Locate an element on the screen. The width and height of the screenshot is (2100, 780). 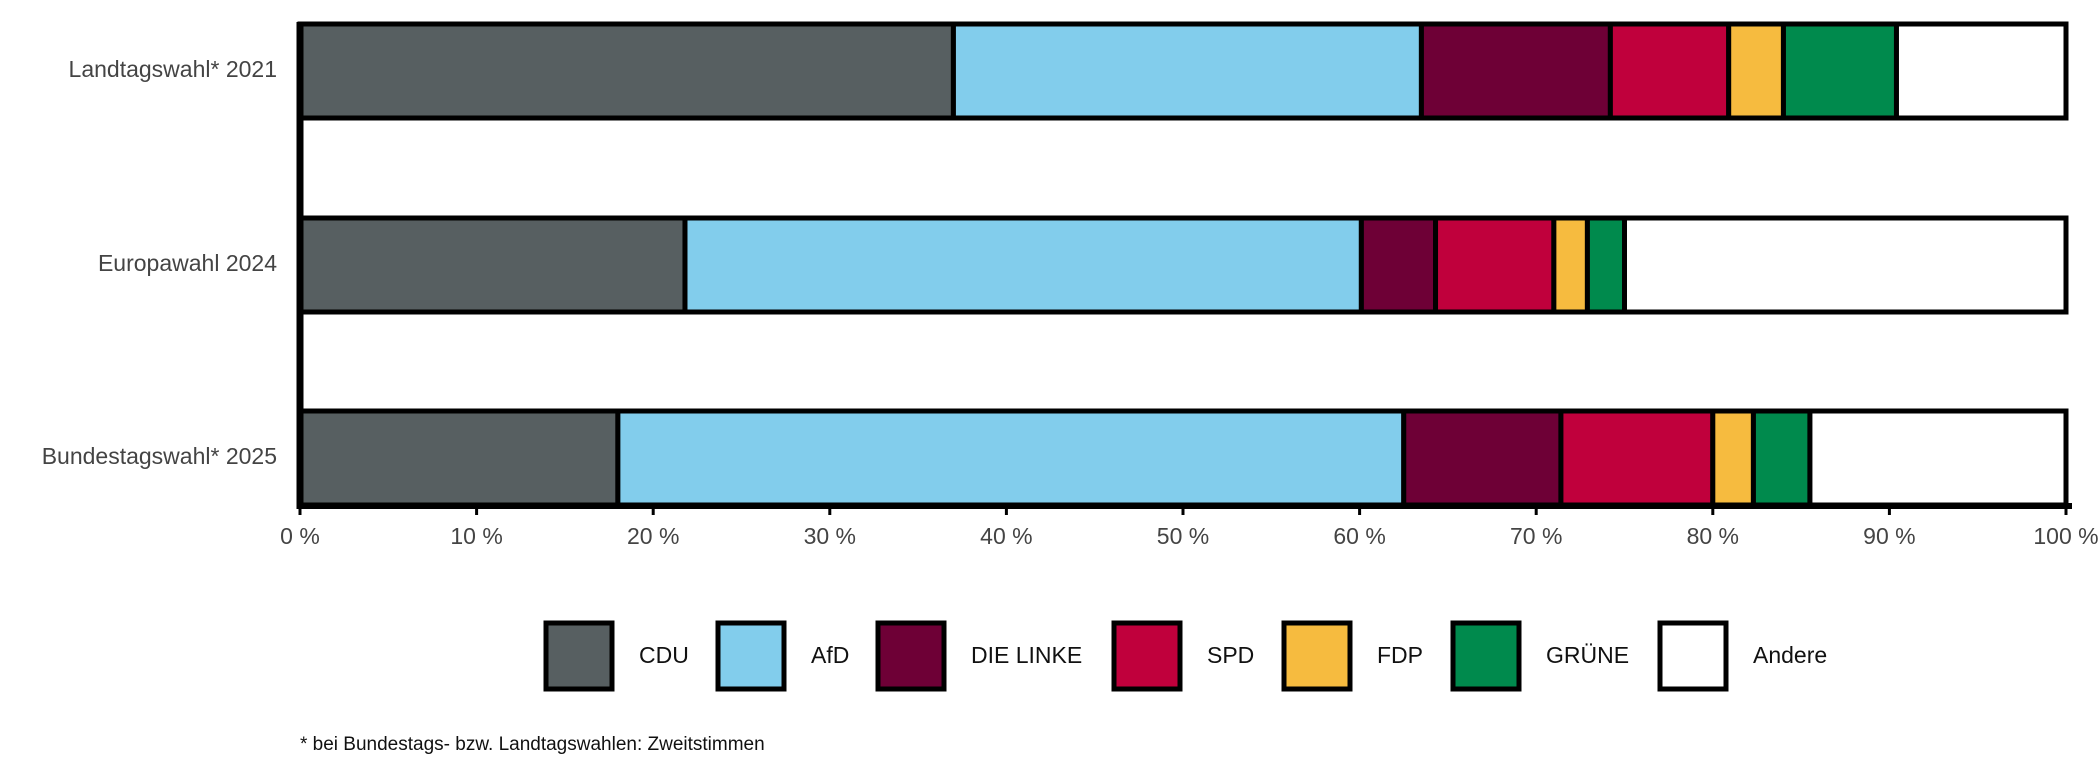
legend-label: DIE LINKE is located at coordinates (1026, 655).